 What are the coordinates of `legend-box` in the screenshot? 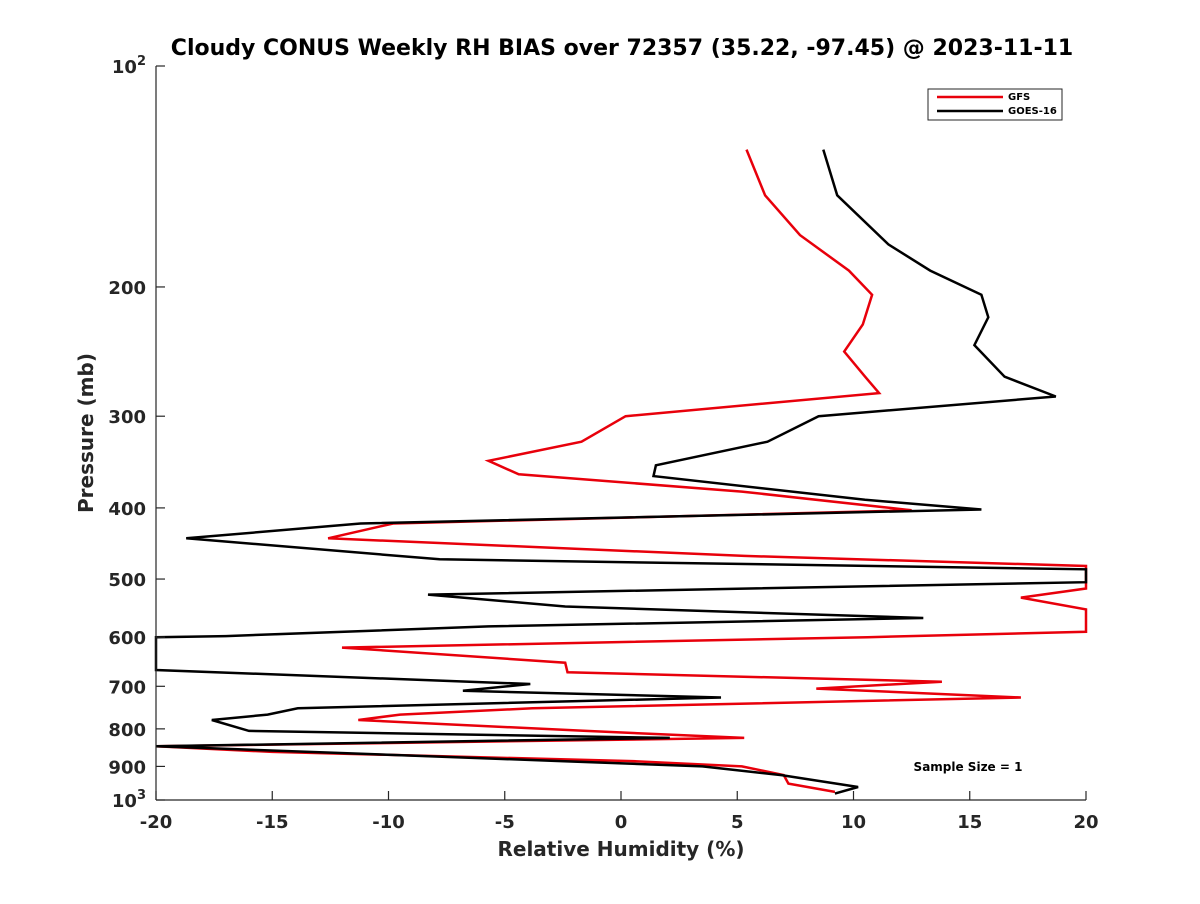 It's located at (995, 104).